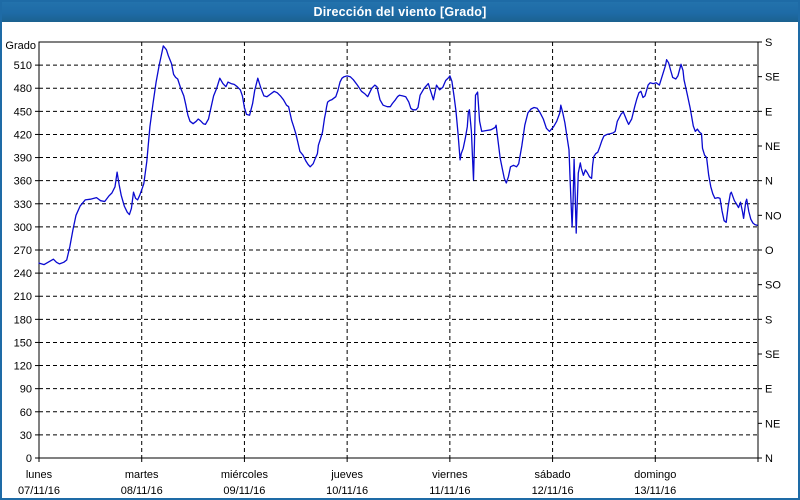  I want to click on title-bar: Dirección del viento [Grado], so click(400, 12).